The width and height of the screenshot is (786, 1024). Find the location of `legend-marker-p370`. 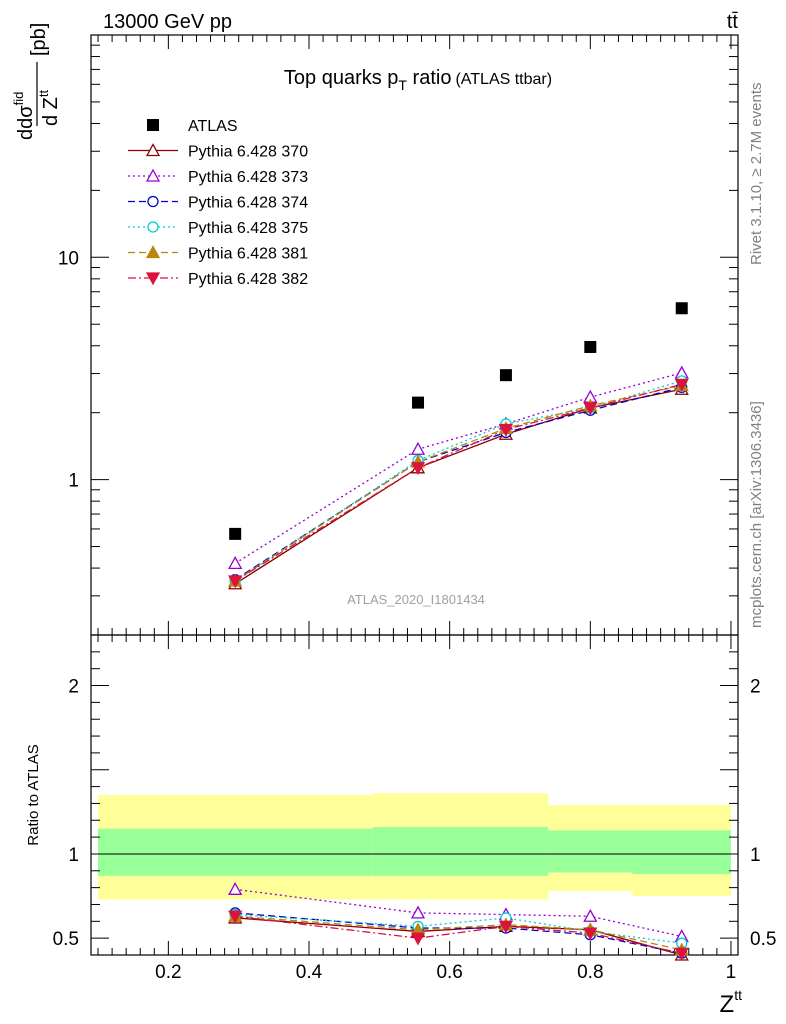

legend-marker-p370 is located at coordinates (153, 150).